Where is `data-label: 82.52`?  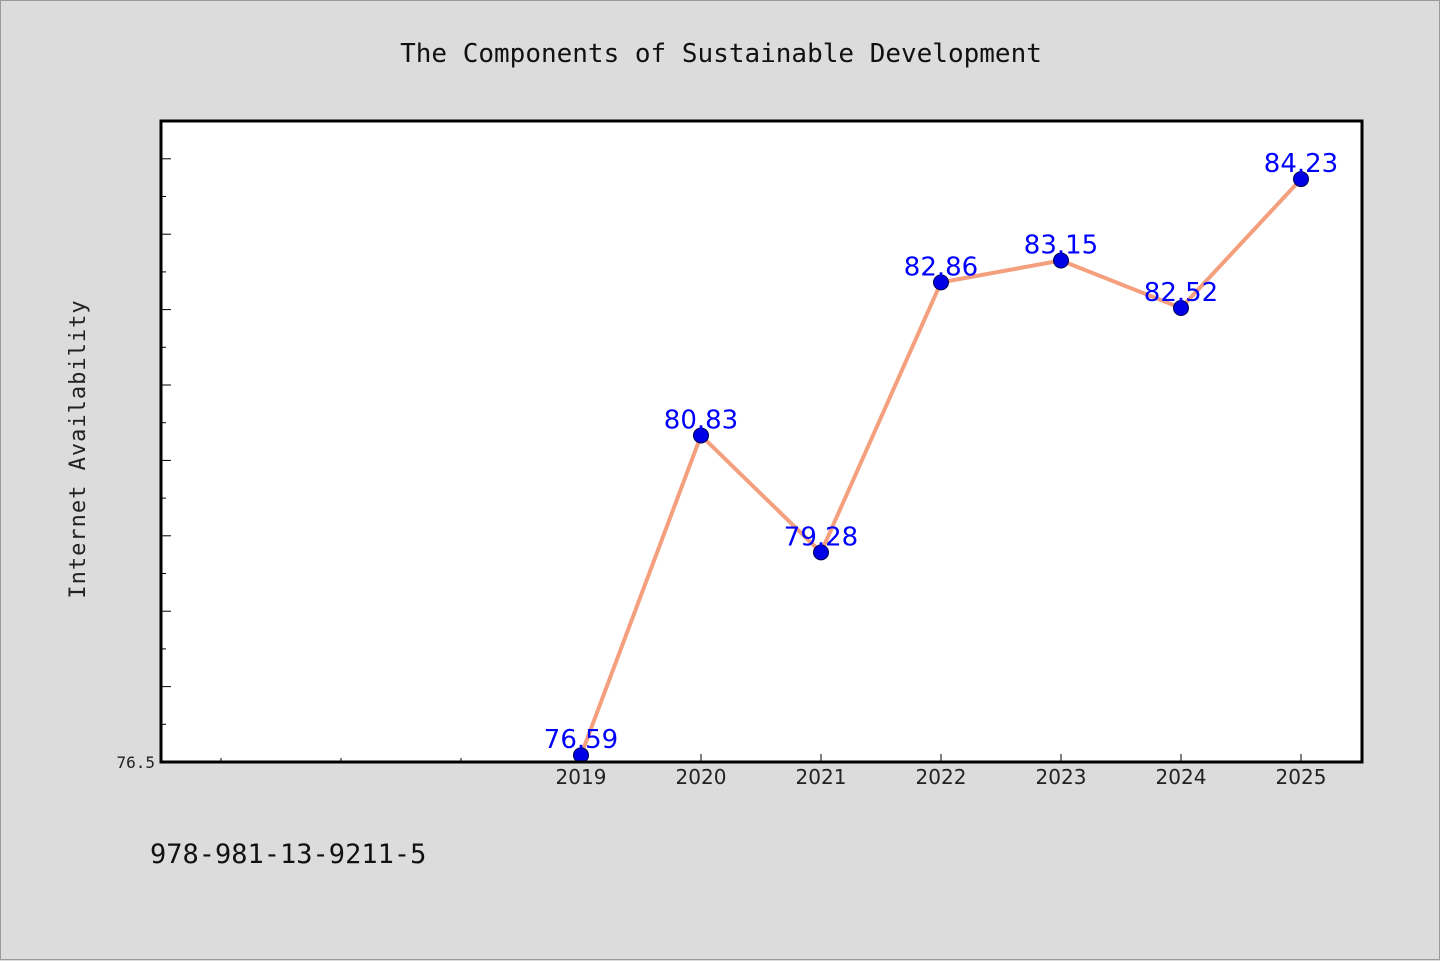 data-label: 82.52 is located at coordinates (1181, 293).